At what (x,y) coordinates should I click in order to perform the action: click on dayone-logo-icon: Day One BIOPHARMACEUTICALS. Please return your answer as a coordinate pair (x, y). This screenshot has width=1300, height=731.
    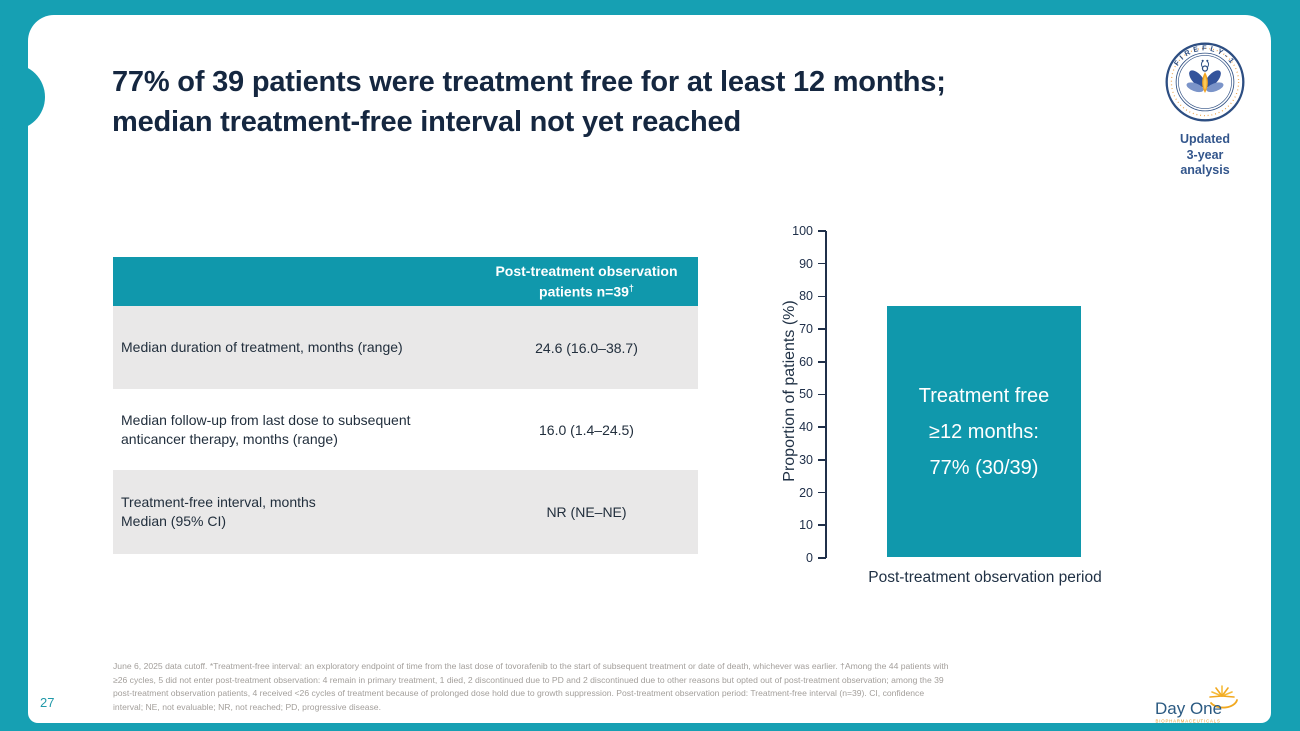
    Looking at the image, I should click on (1196, 704).